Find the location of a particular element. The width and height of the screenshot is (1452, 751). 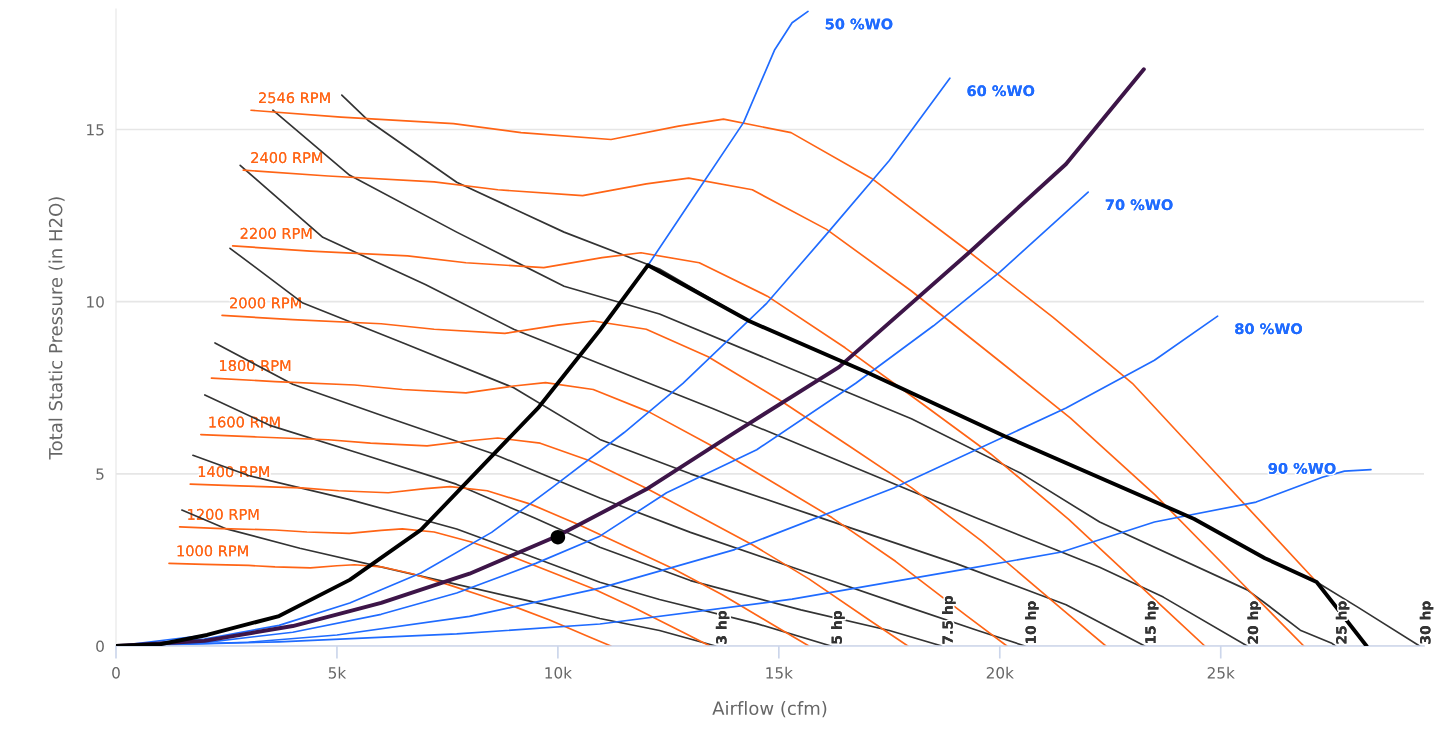

y-tick-label: 5 is located at coordinates (100, 474).